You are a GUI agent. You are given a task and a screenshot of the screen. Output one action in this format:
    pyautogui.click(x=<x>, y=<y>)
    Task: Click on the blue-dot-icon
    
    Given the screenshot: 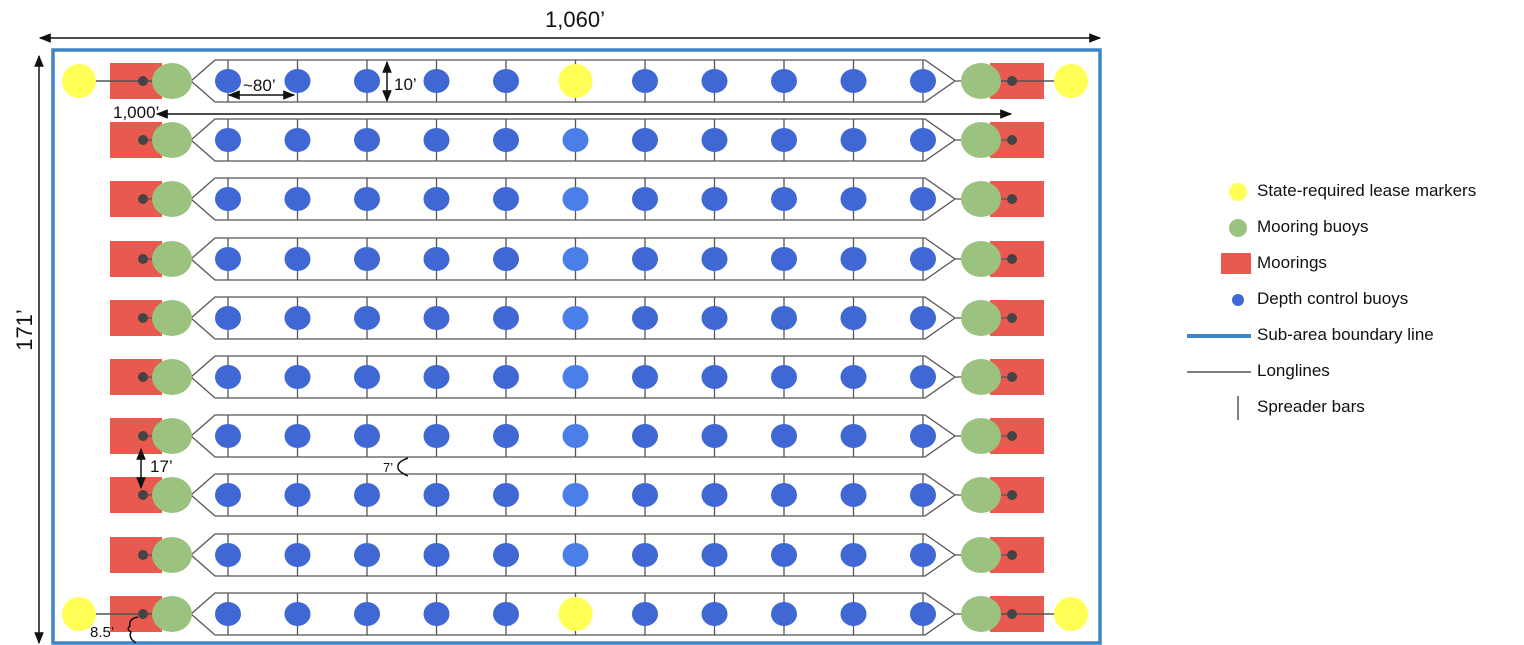 What is the action you would take?
    pyautogui.click(x=1238, y=300)
    